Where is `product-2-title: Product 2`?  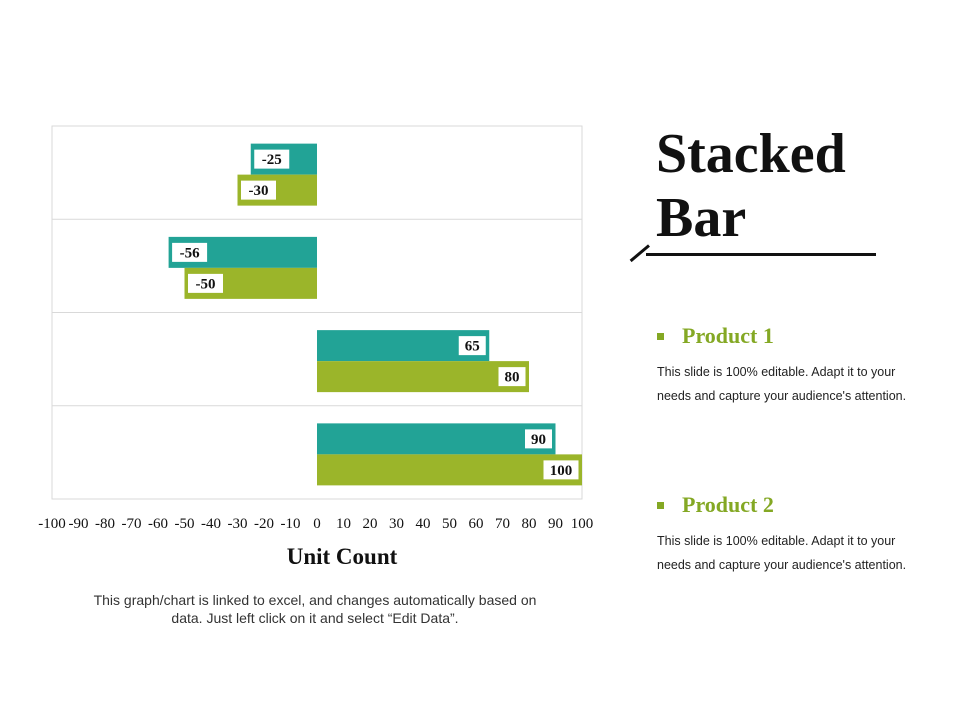
product-2-title: Product 2 is located at coordinates (728, 504).